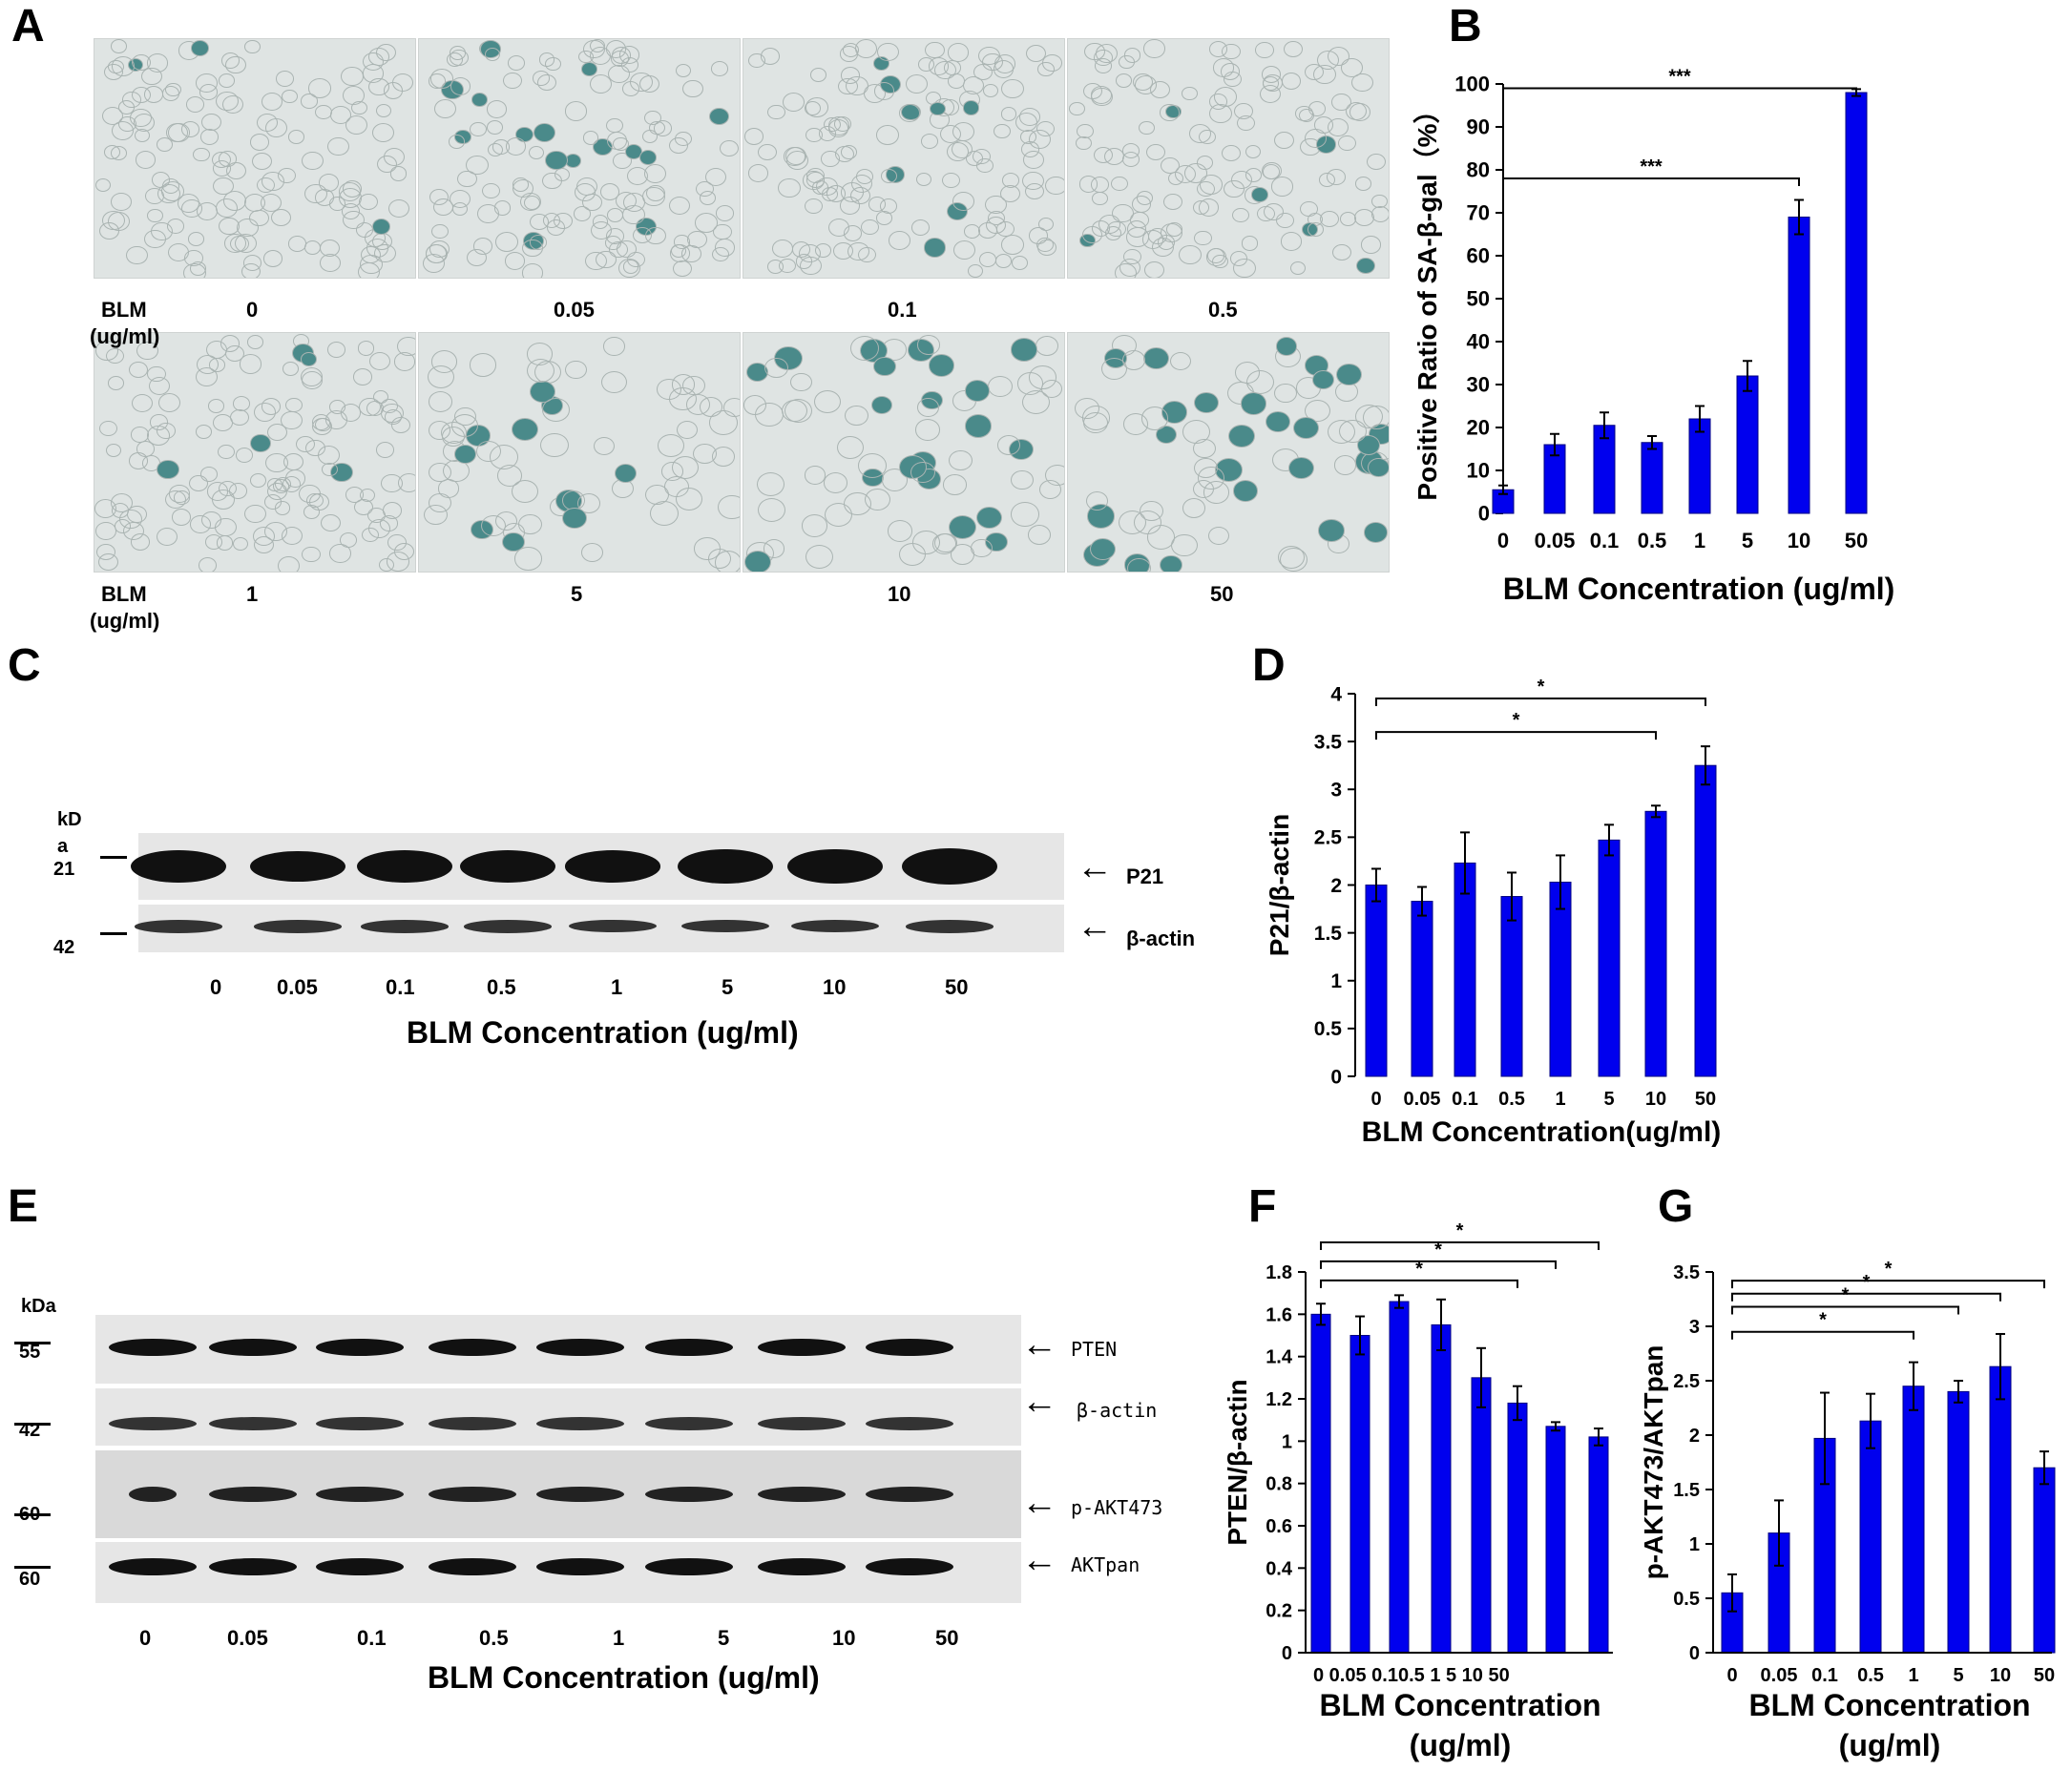 The image size is (2071, 1792). What do you see at coordinates (1870, 1537) in the screenshot?
I see `bar-G` at bounding box center [1870, 1537].